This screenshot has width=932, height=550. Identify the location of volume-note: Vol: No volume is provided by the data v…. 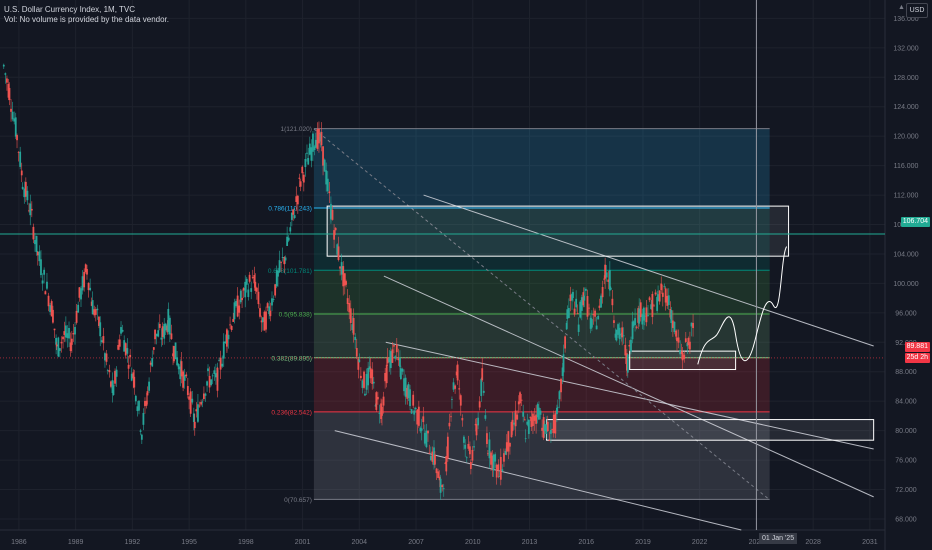
(86, 19).